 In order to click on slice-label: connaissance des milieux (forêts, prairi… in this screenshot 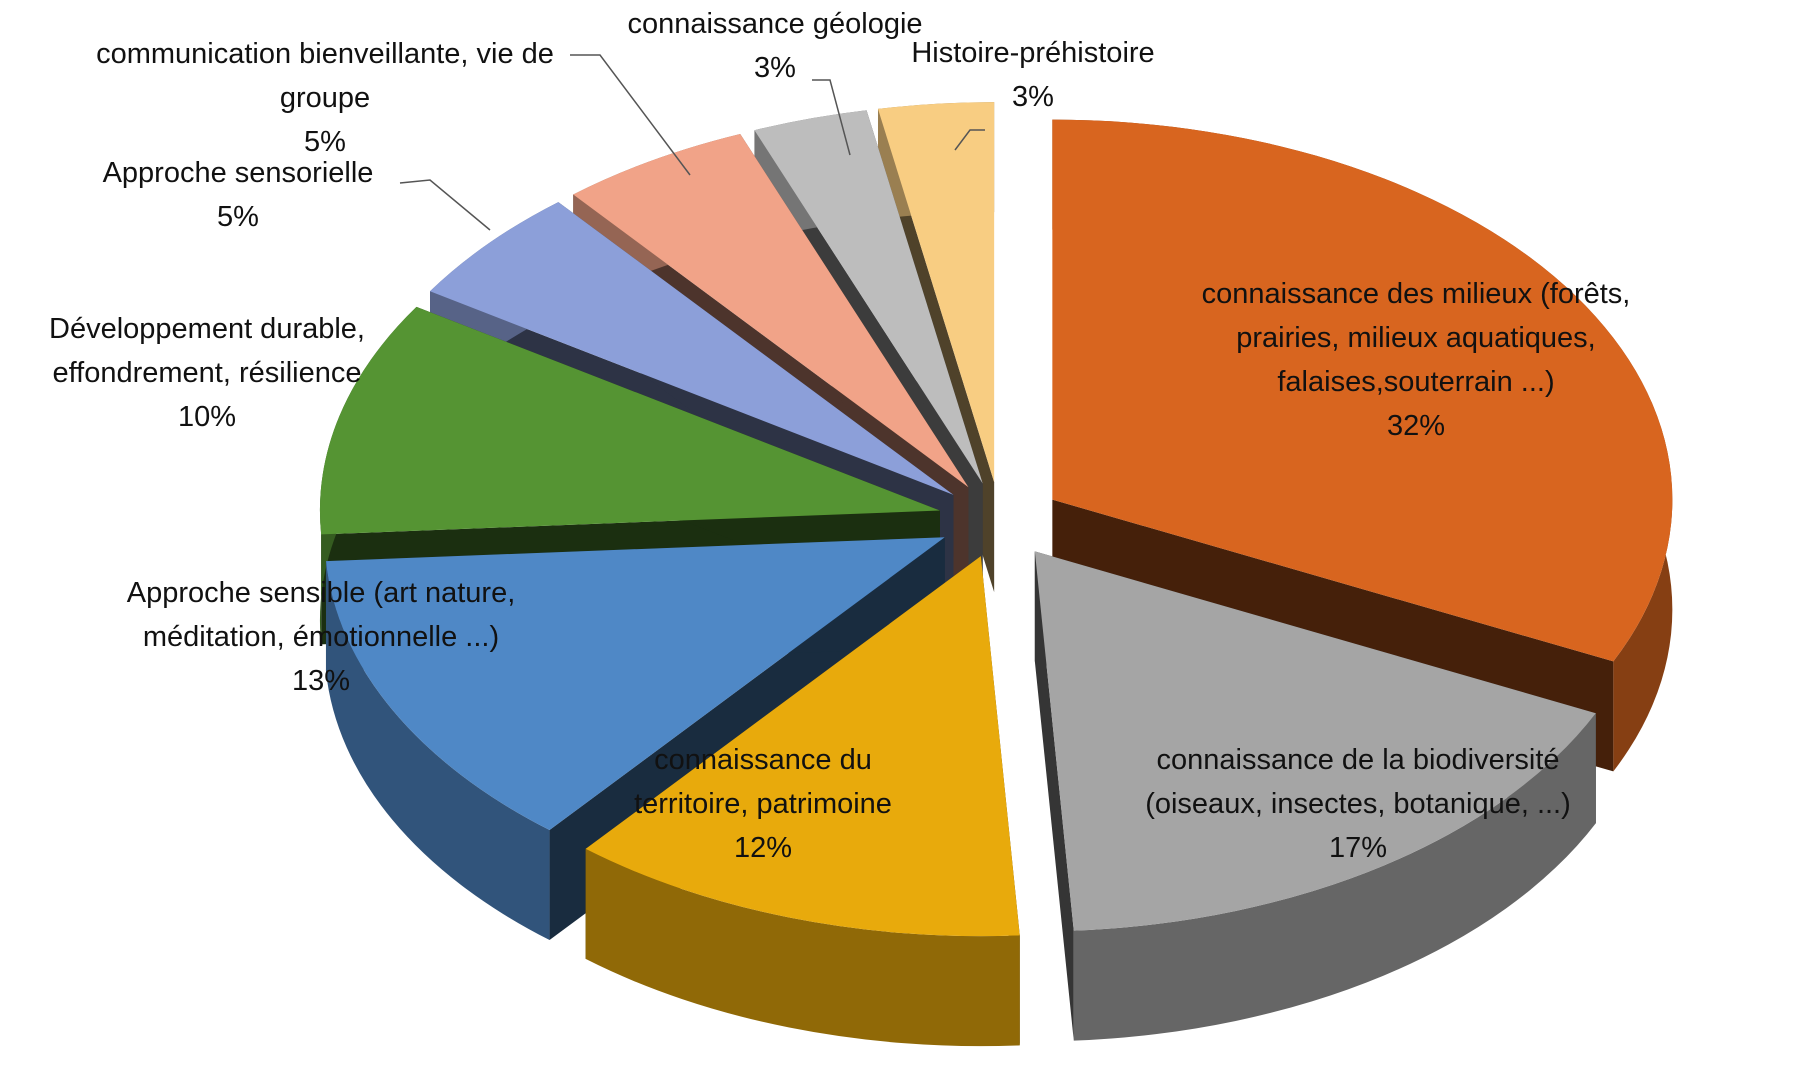, I will do `click(1416, 360)`.